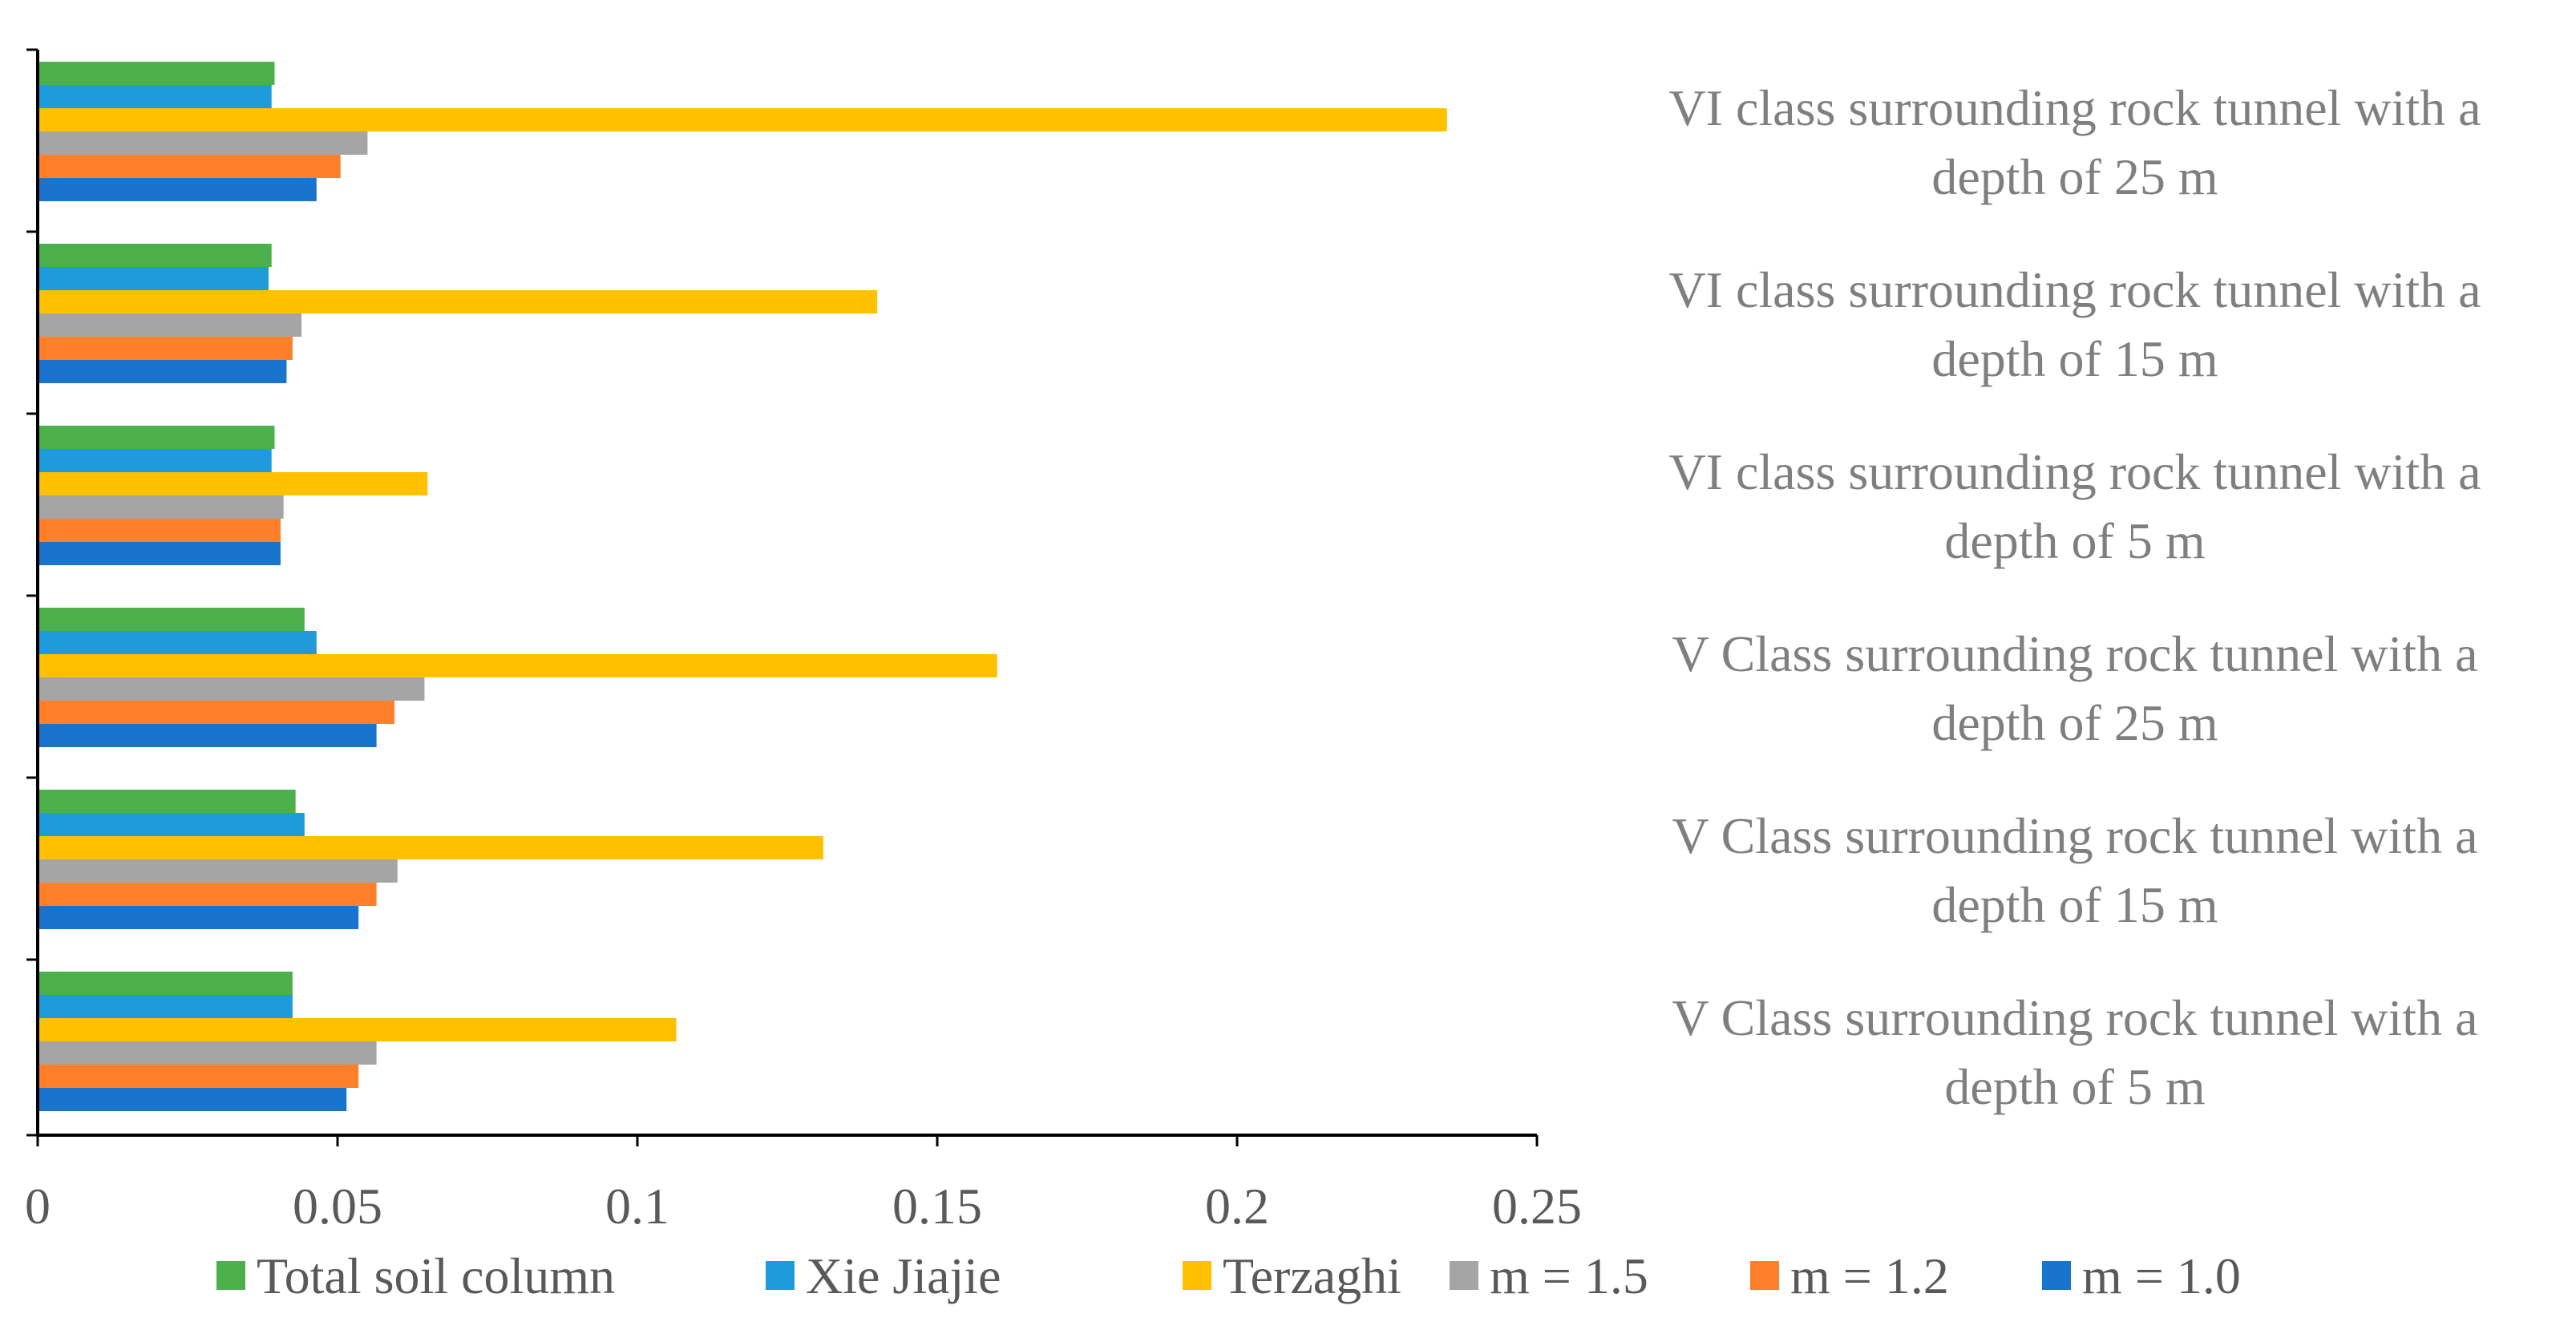 Image resolution: width=2576 pixels, height=1338 pixels. I want to click on category-label-1-line-1: VI class surrounding rock tunnel with a, so click(2074, 290).